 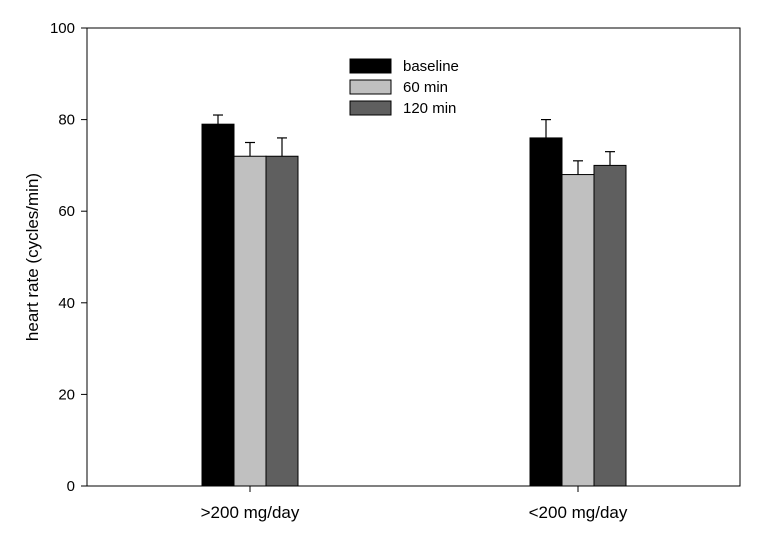 I want to click on y-tick-label: 20, so click(x=66, y=394).